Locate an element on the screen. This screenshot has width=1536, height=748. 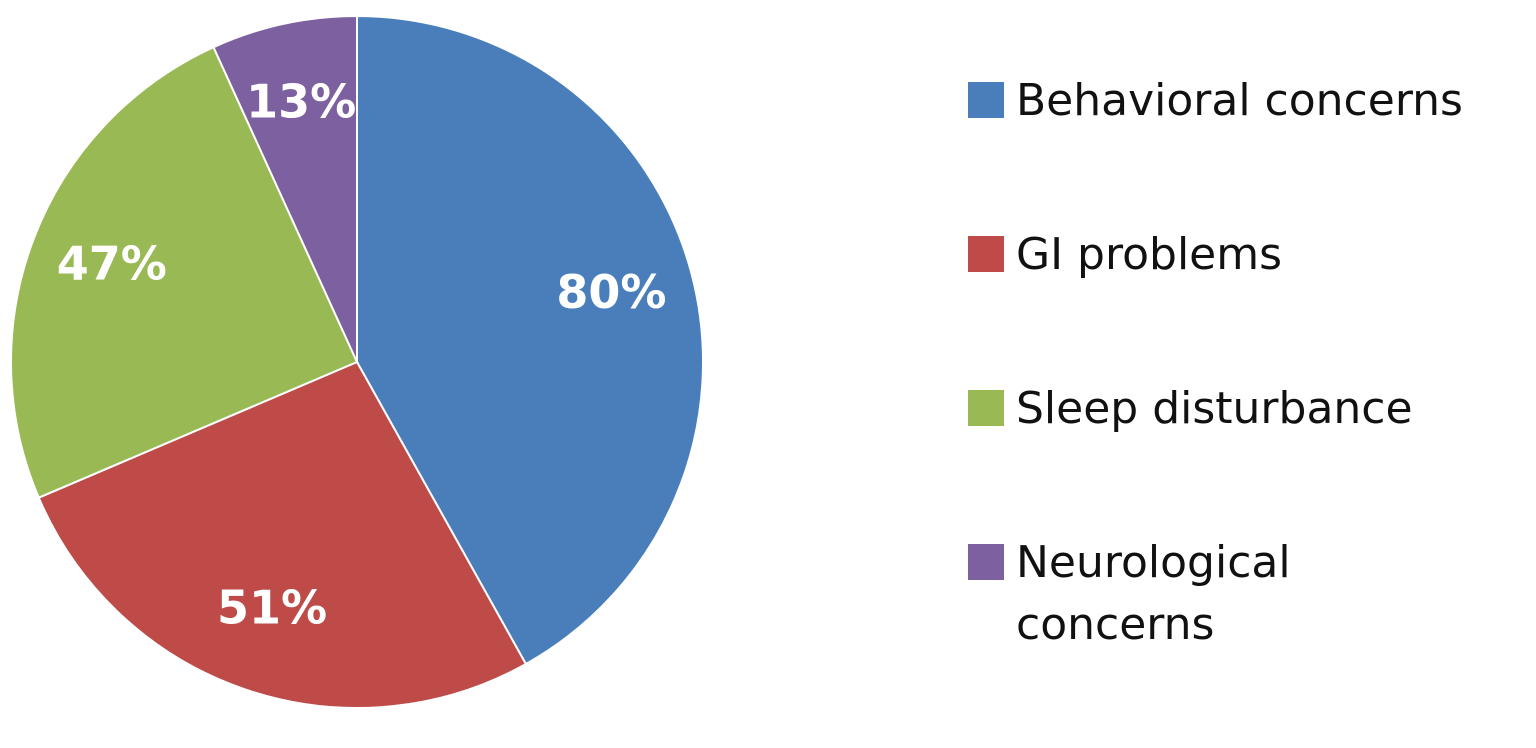
legend-label: Neurological concerns is located at coordinates (1153, 593).